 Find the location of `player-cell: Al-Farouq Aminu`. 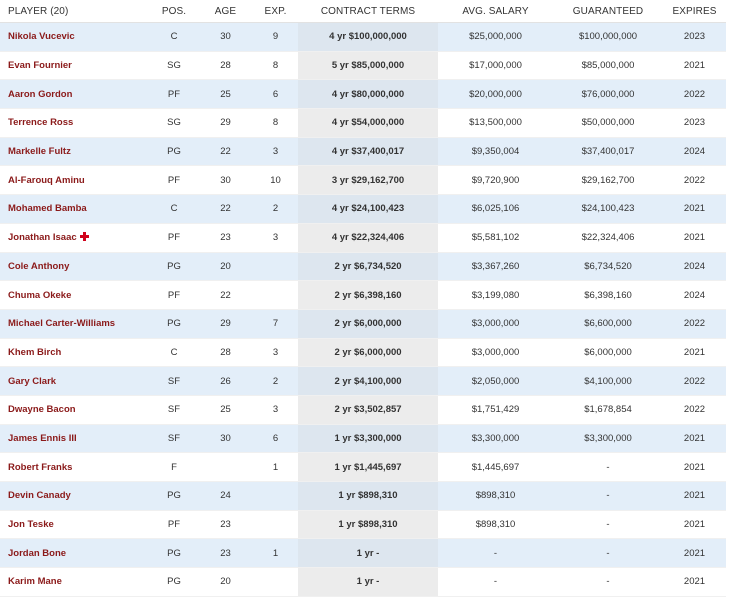

player-cell: Al-Farouq Aminu is located at coordinates (75, 180).